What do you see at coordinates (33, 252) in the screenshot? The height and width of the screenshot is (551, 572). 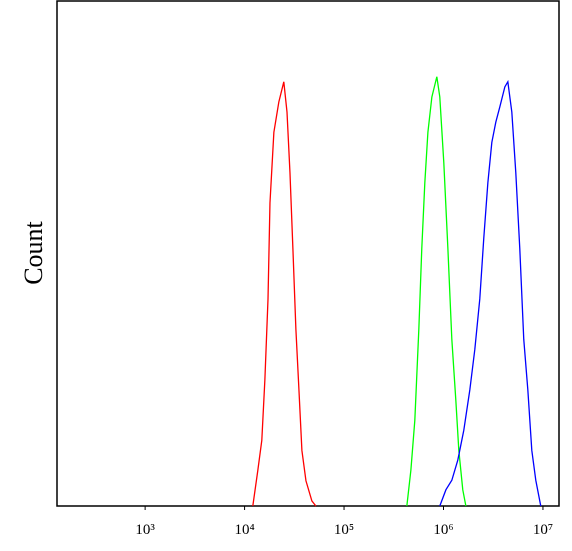 I see `y-axis-label: Count` at bounding box center [33, 252].